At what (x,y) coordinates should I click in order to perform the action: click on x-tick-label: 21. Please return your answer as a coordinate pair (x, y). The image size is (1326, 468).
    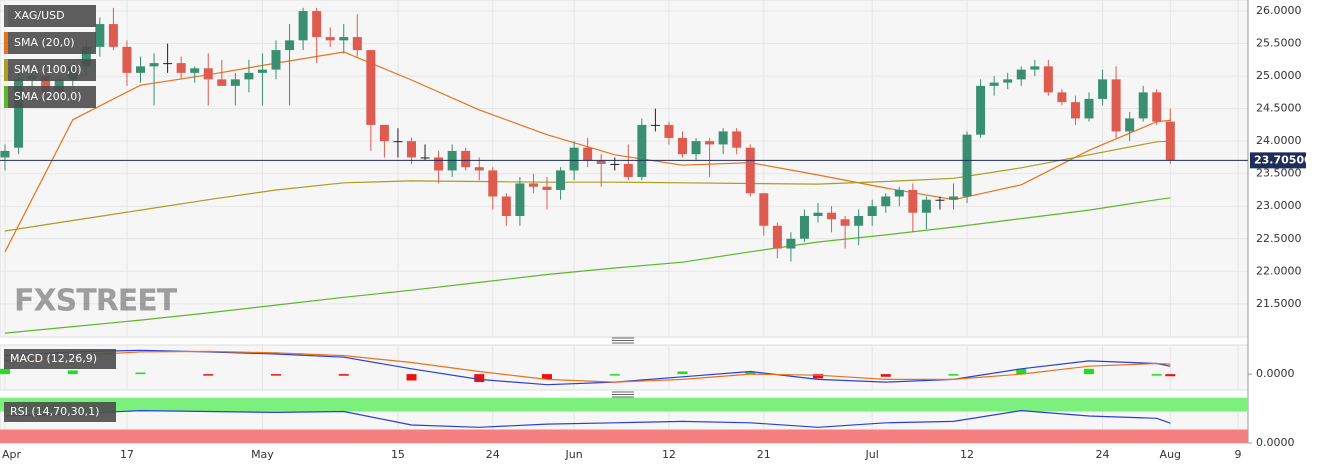
    Looking at the image, I should click on (764, 454).